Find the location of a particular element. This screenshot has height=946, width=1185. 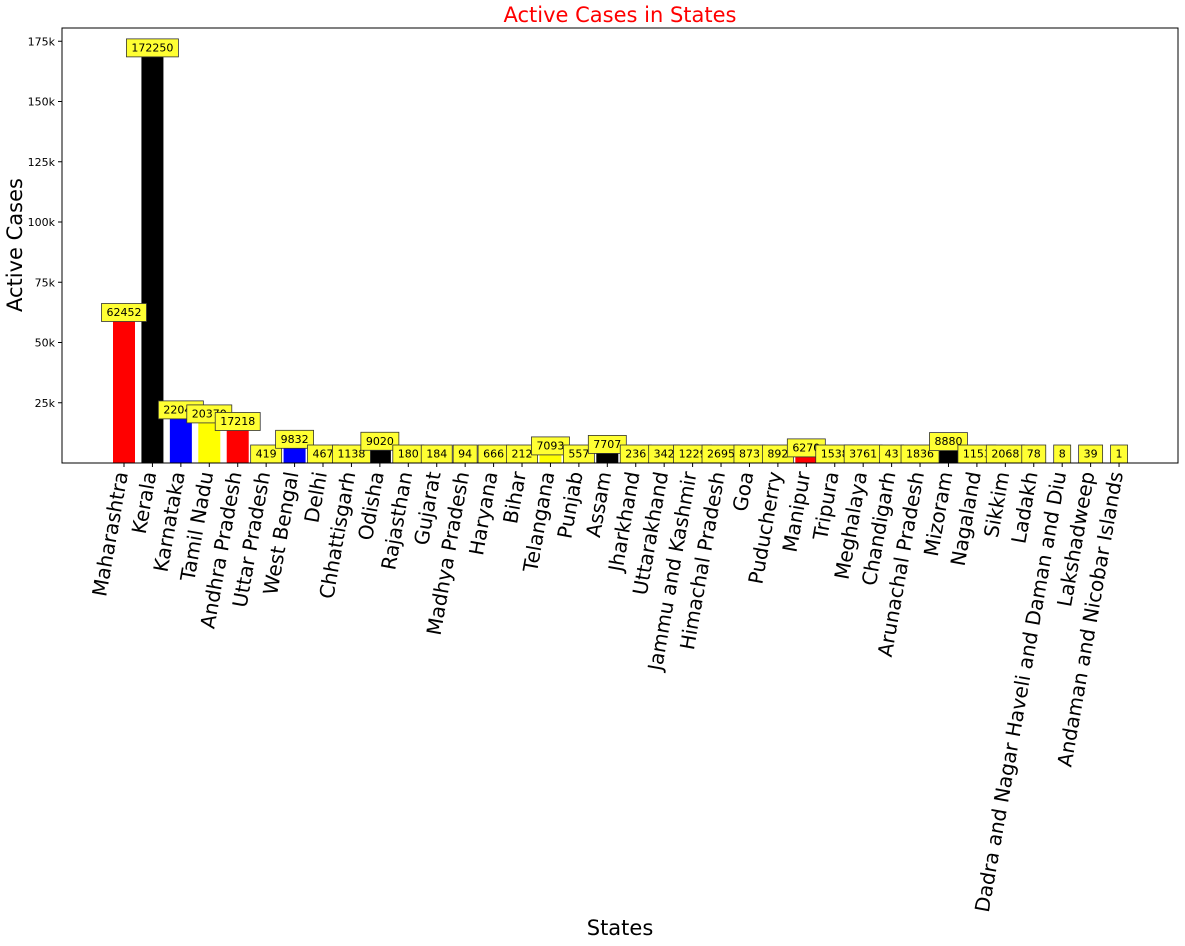

data-label-7: 467 is located at coordinates (323, 454).